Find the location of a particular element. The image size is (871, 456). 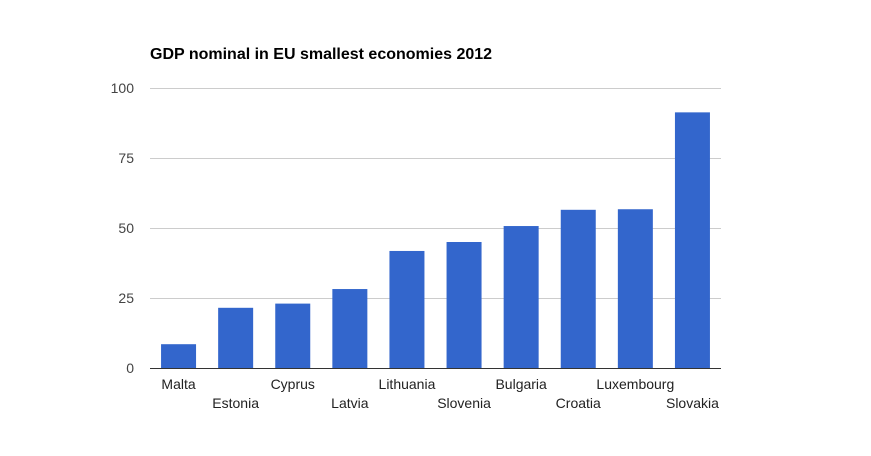

y-tick-label: 75 is located at coordinates (126, 158).